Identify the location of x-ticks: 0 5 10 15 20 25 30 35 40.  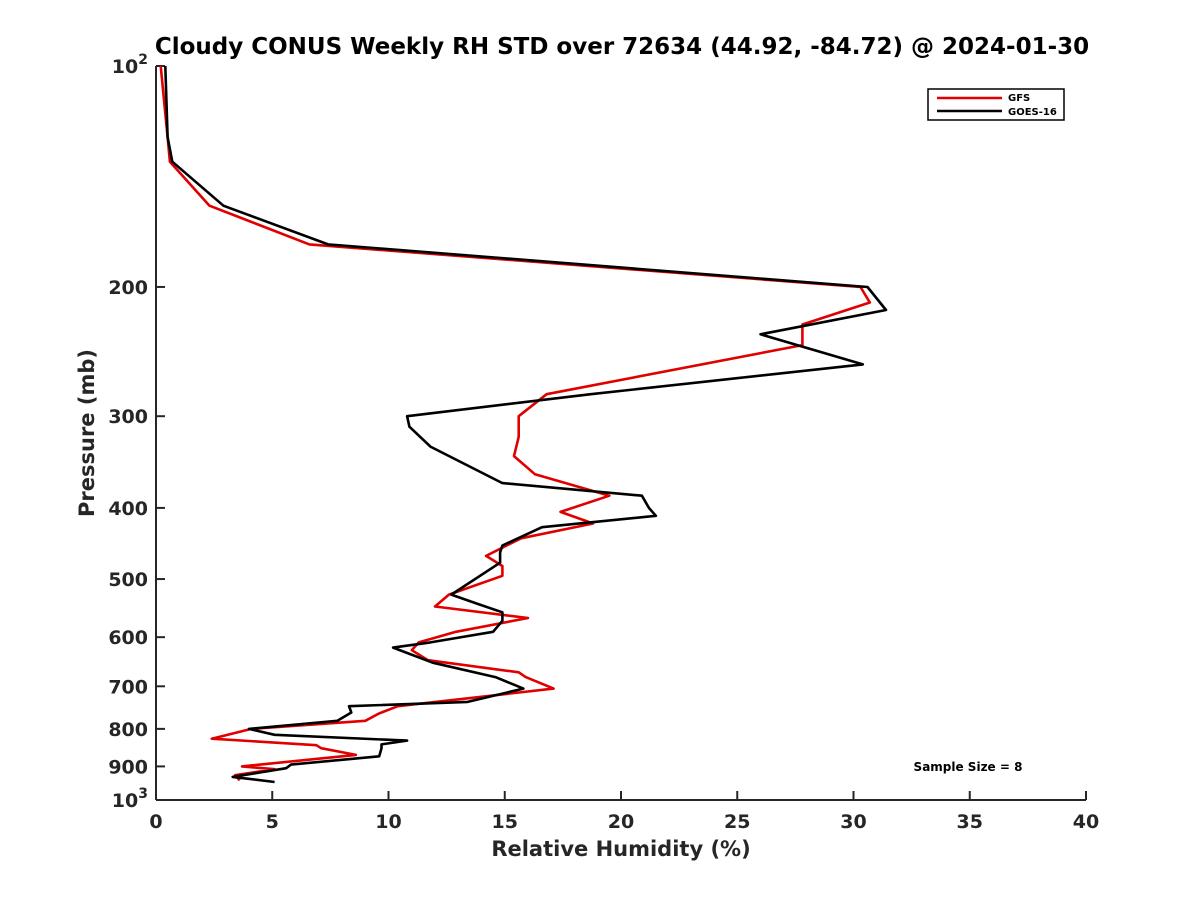
(624, 812).